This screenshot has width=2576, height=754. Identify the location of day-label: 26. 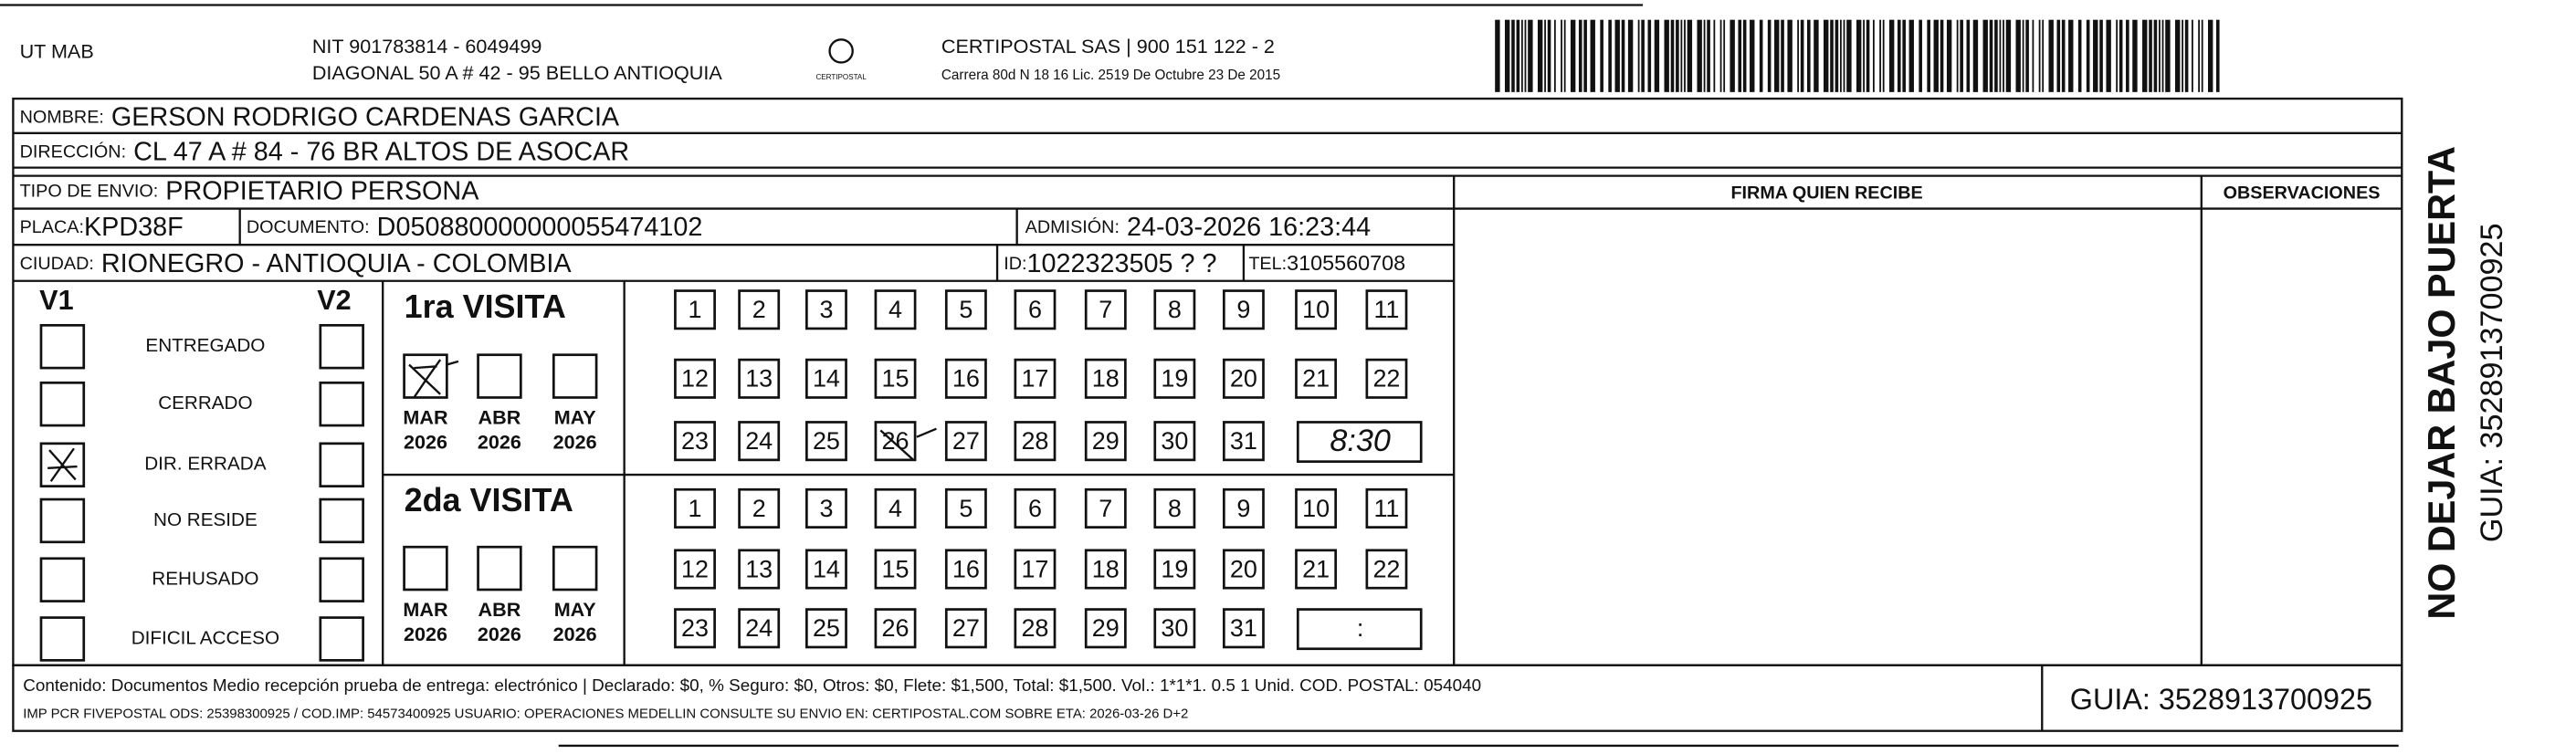
(895, 441).